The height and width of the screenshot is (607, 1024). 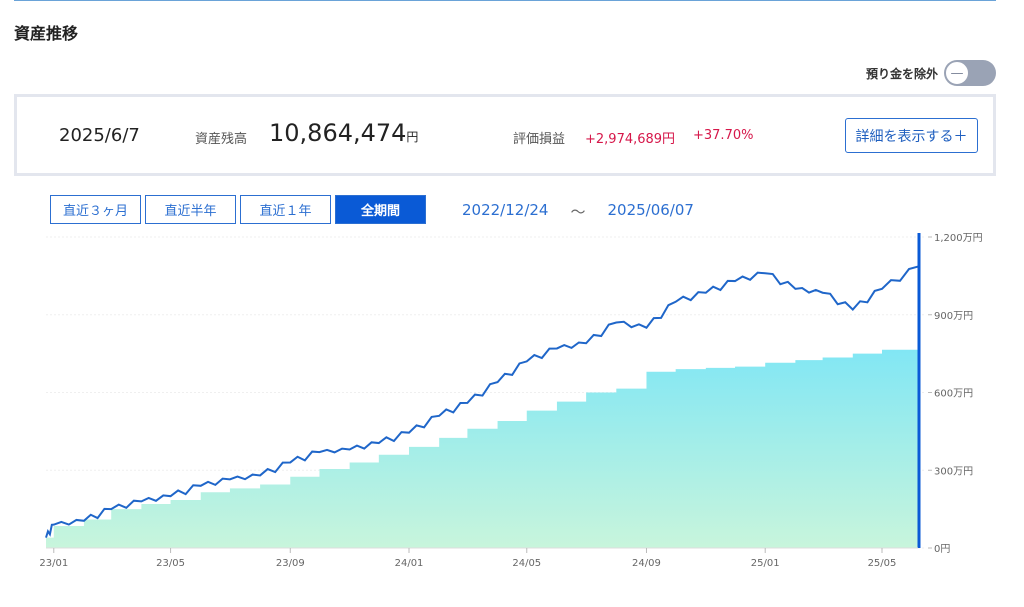 I want to click on pl-percent: +37.70%, so click(x=723, y=135).